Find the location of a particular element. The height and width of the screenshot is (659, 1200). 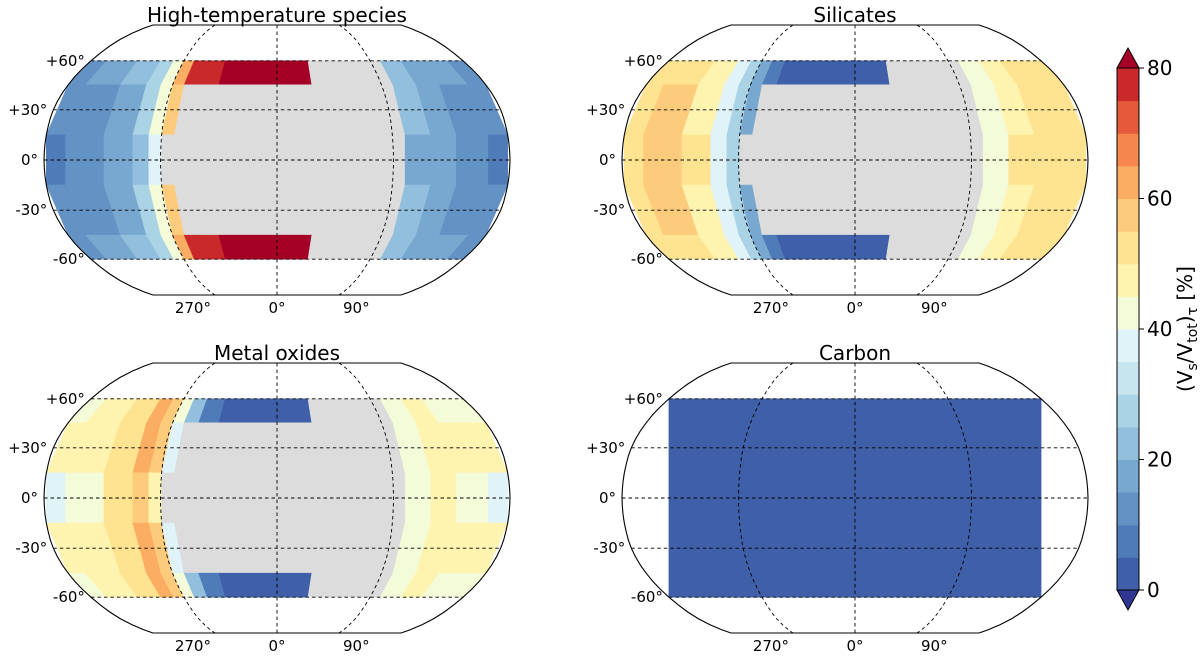

panel-title: High-temperature species is located at coordinates (277, 15).